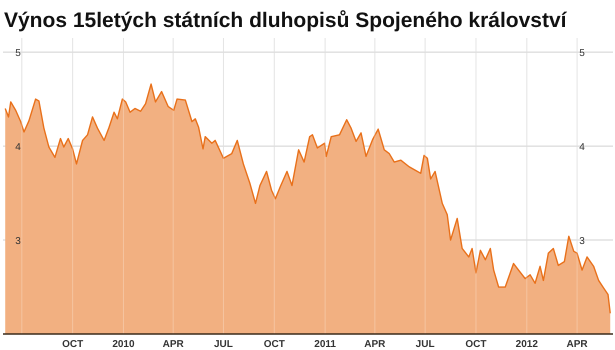 The width and height of the screenshot is (615, 350). What do you see at coordinates (18, 148) in the screenshot?
I see `y-tick-label: 4` at bounding box center [18, 148].